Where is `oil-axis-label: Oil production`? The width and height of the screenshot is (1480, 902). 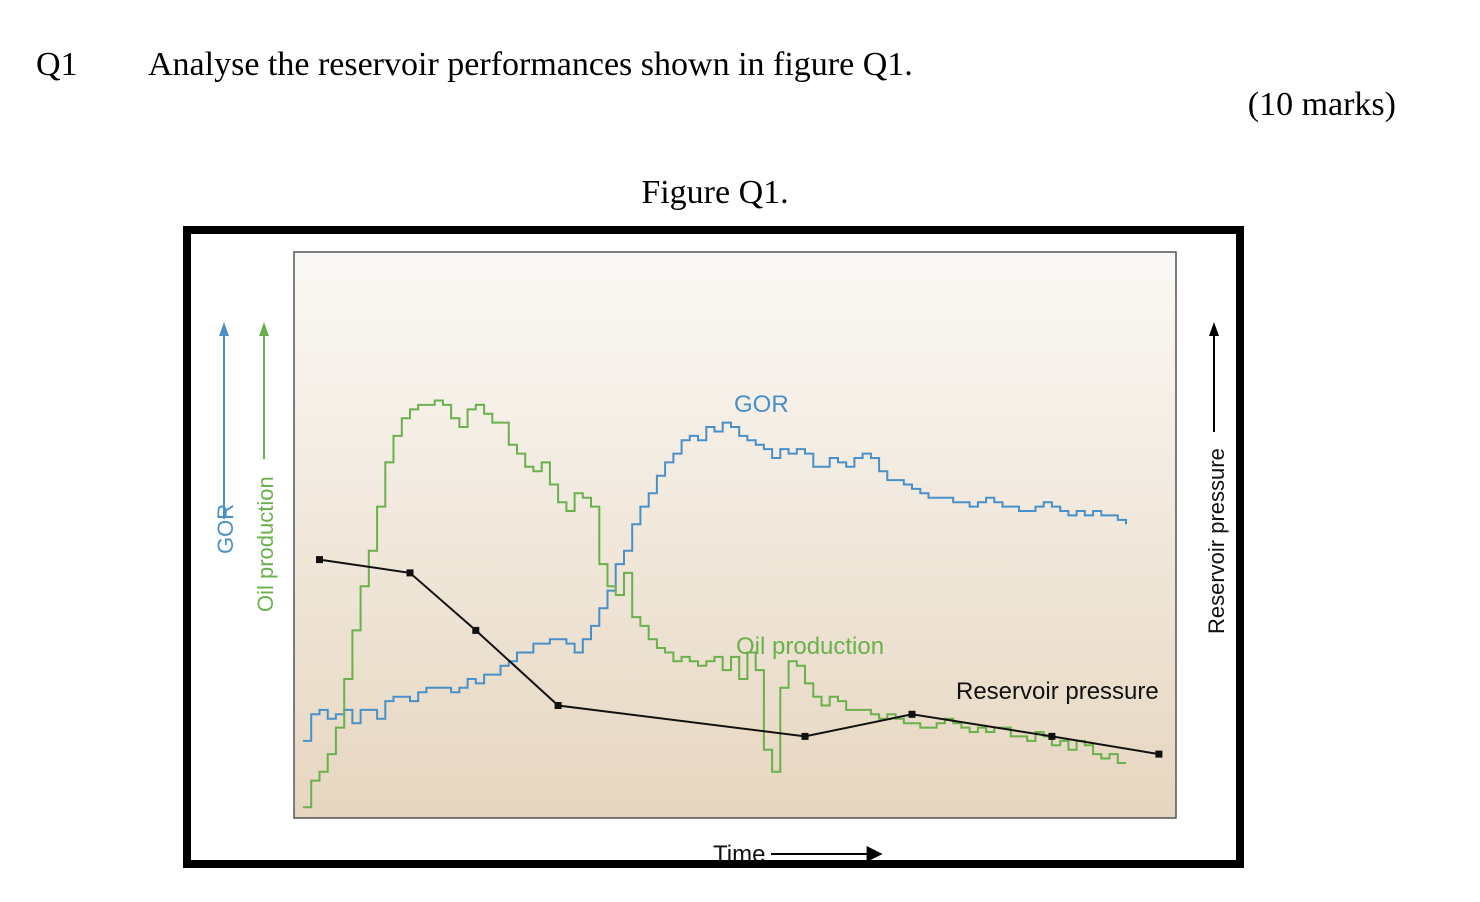
oil-axis-label: Oil production is located at coordinates (265, 544).